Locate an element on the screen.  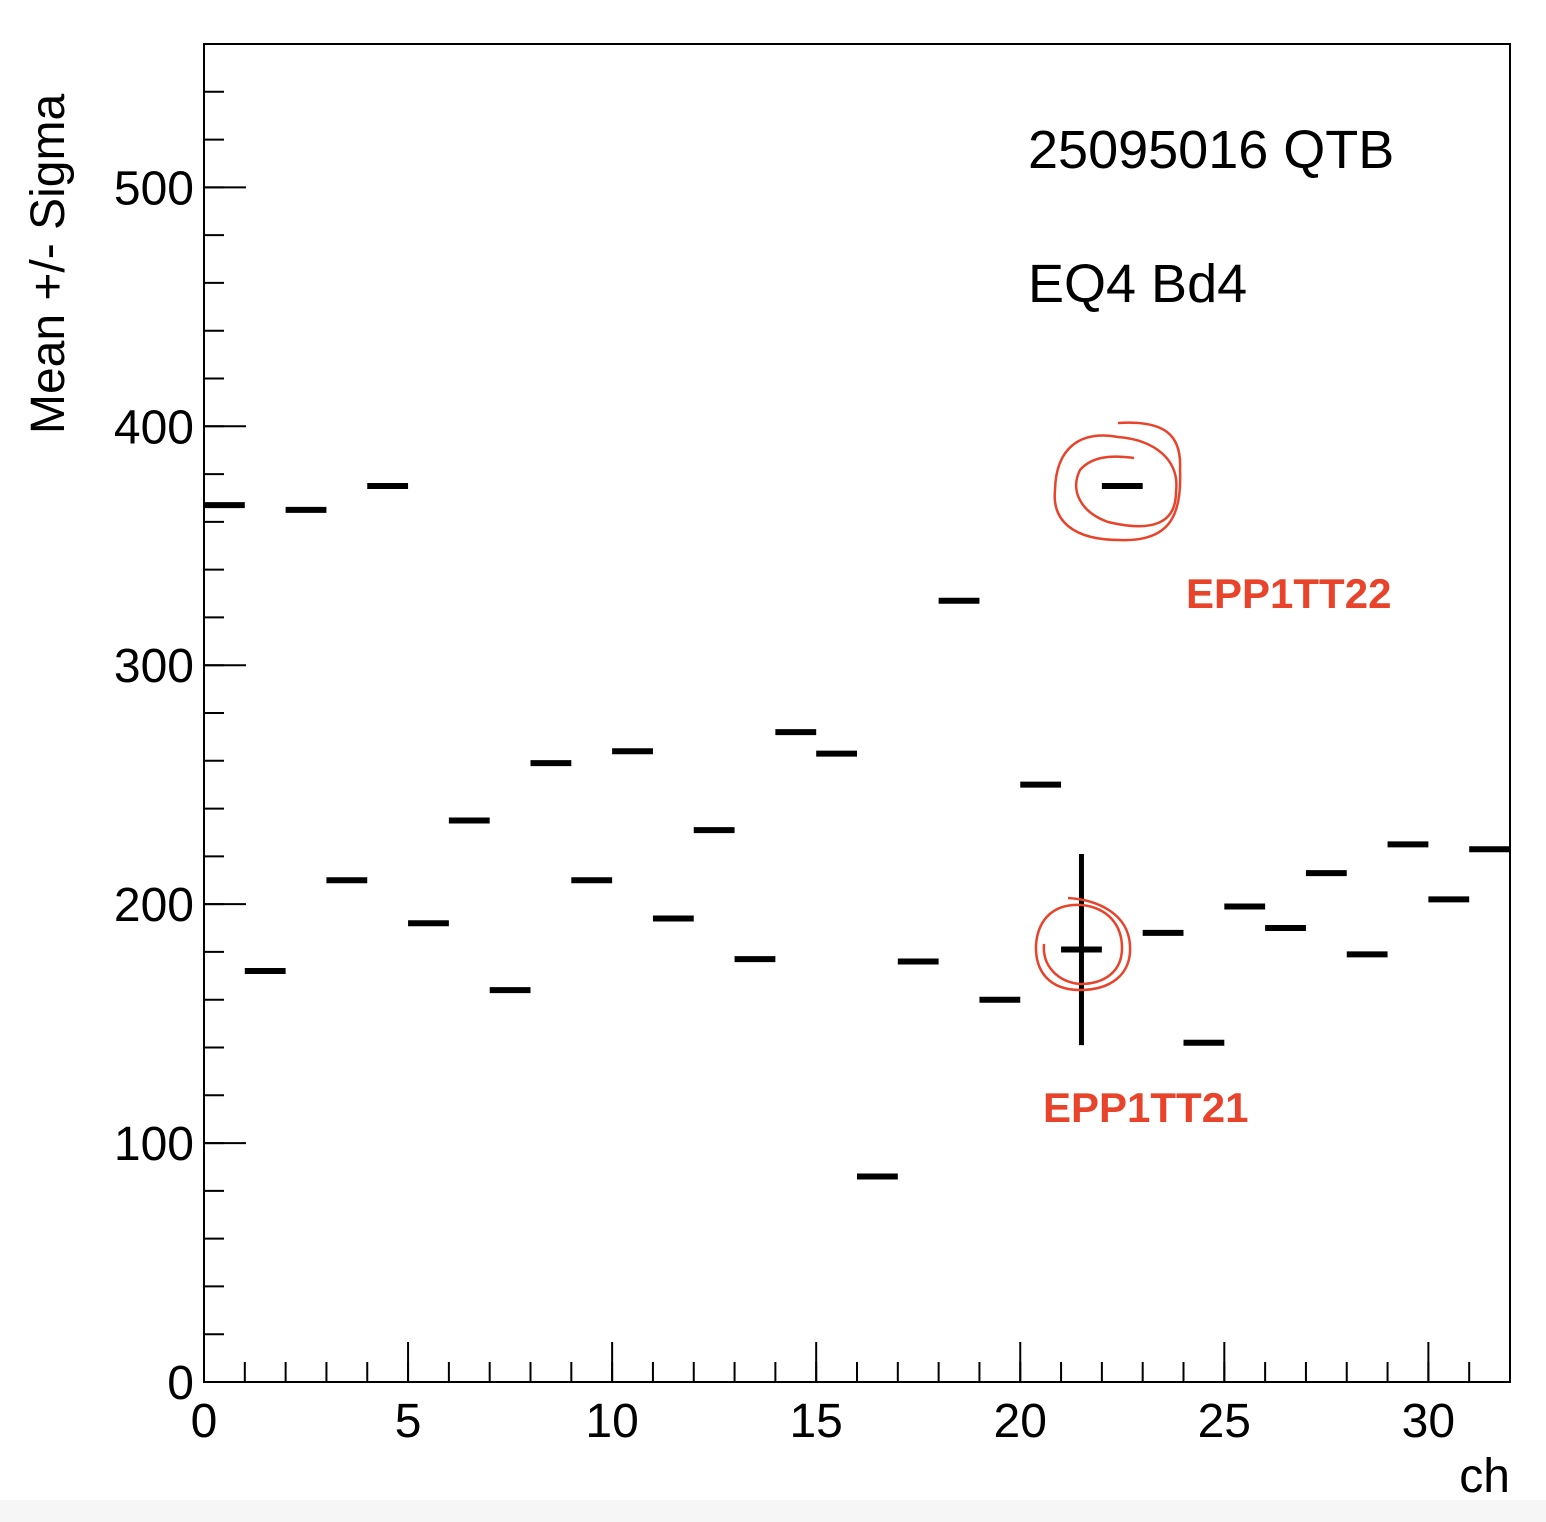
annotation-run: 25095016 QTB is located at coordinates (1211, 150).